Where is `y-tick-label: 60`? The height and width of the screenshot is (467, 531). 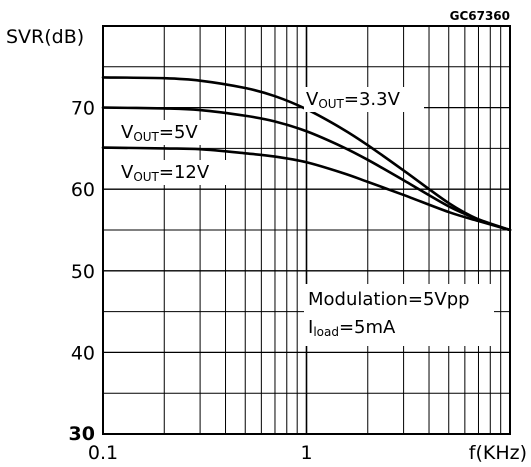 y-tick-label: 60 is located at coordinates (83, 190).